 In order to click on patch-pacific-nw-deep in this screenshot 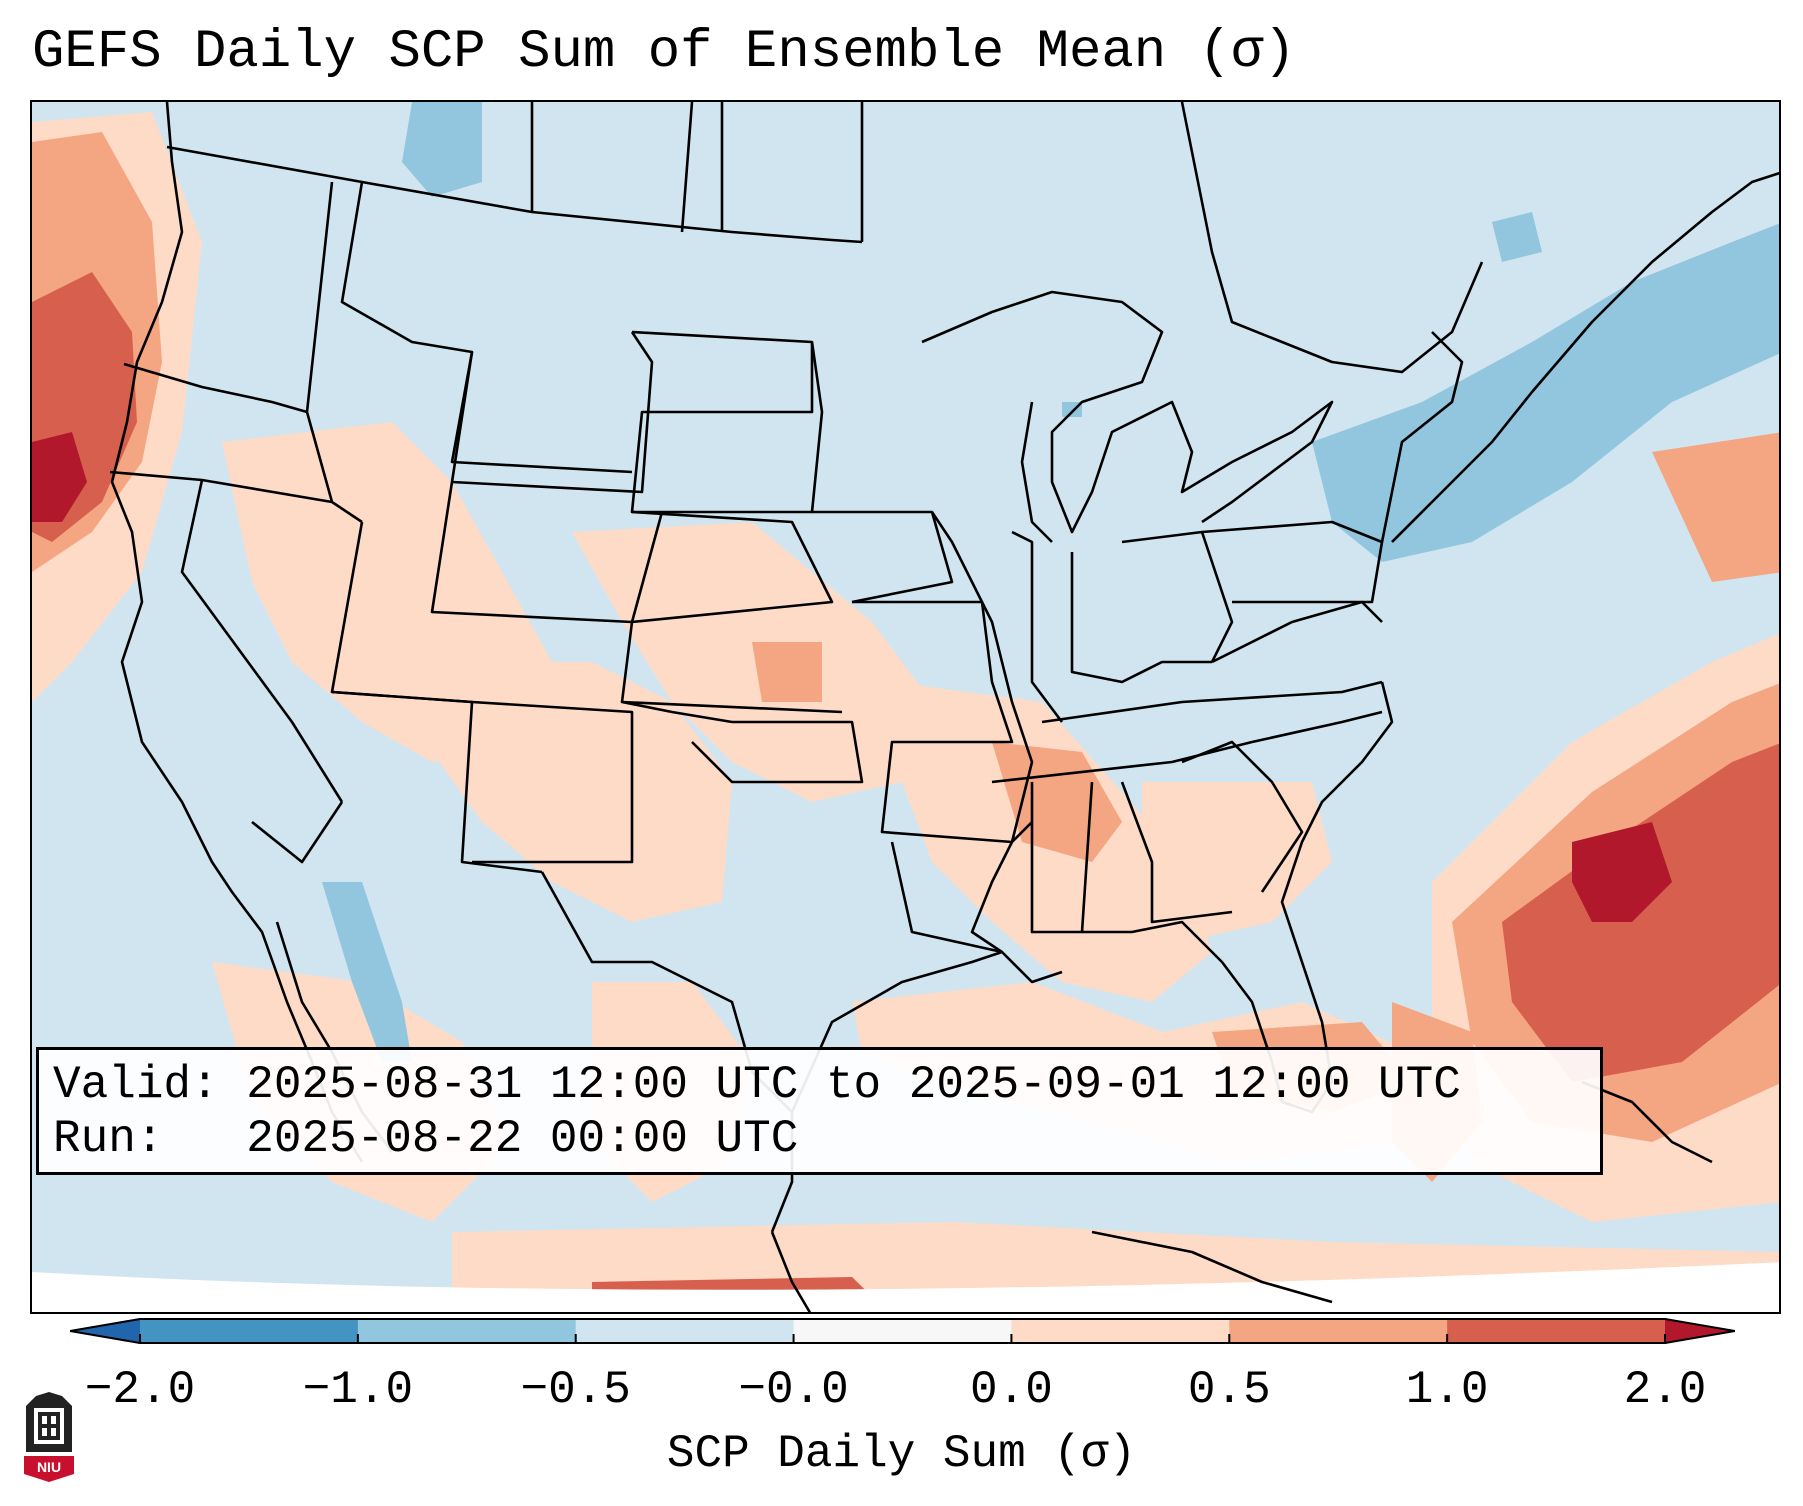, I will do `click(59, 477)`.